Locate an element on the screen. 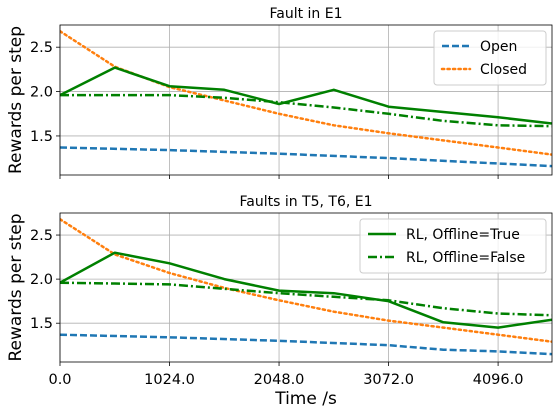 Image resolution: width=558 pixels, height=418 pixels. x-tick-label: 0.0 is located at coordinates (59, 380).